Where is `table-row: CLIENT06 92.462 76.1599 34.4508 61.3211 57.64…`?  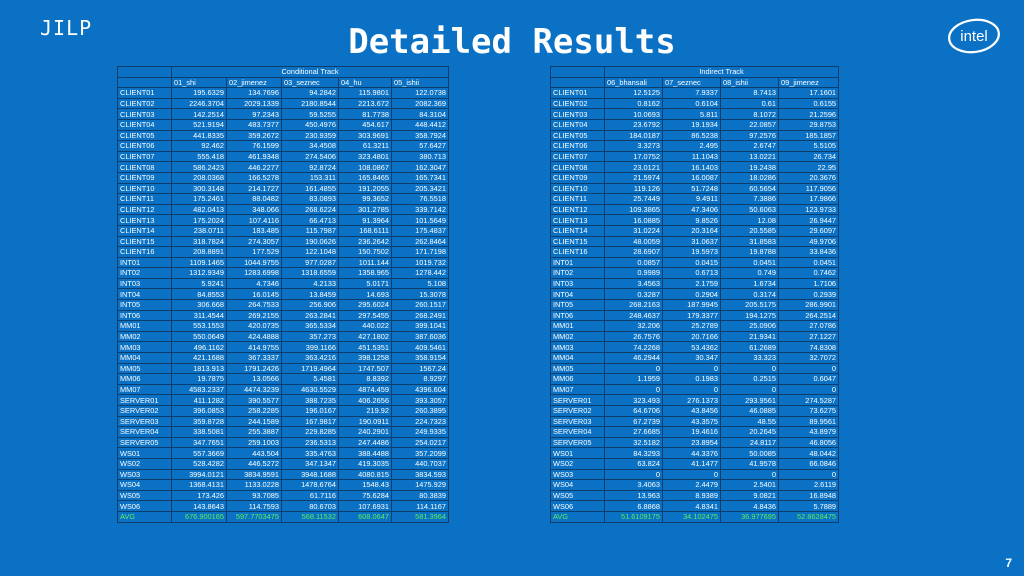
table-row: CLIENT06 92.462 76.1599 34.4508 61.3211 57.64… is located at coordinates (283, 146).